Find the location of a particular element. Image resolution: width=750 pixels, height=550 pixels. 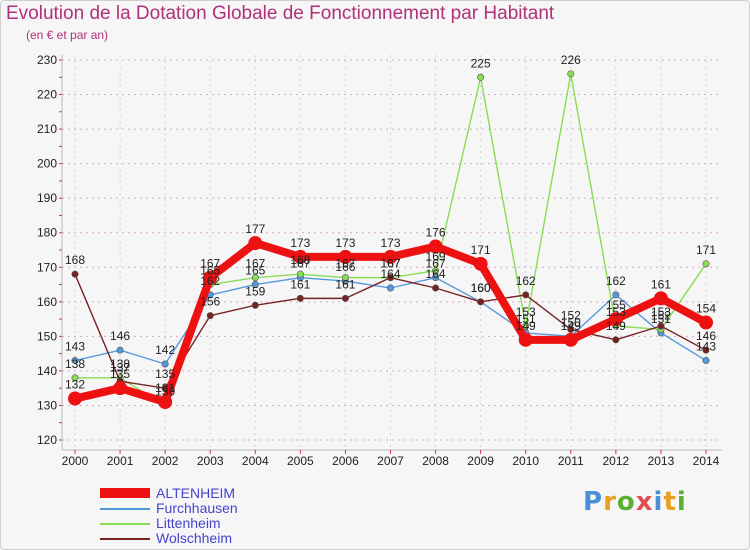

data-label-furchhausen: 151 is located at coordinates (661, 319).